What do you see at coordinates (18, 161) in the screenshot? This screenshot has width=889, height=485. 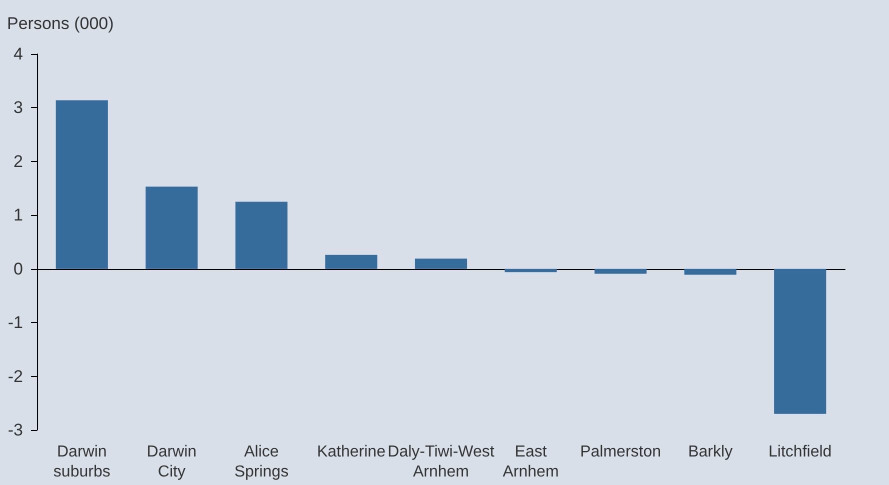 I see `y-tick-label: 2` at bounding box center [18, 161].